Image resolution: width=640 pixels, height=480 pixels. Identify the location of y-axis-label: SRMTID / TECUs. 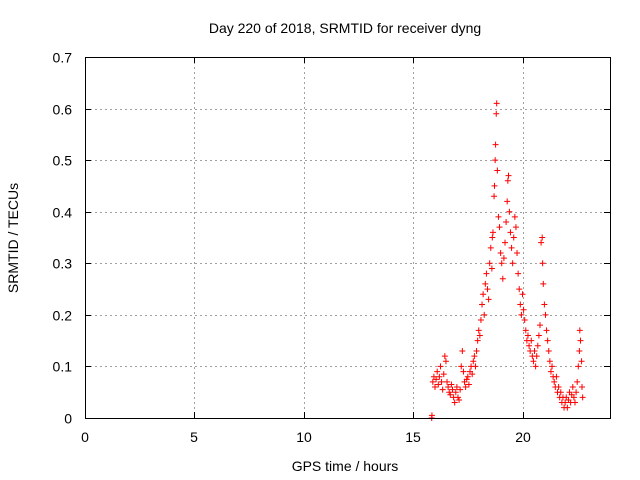
(13, 238).